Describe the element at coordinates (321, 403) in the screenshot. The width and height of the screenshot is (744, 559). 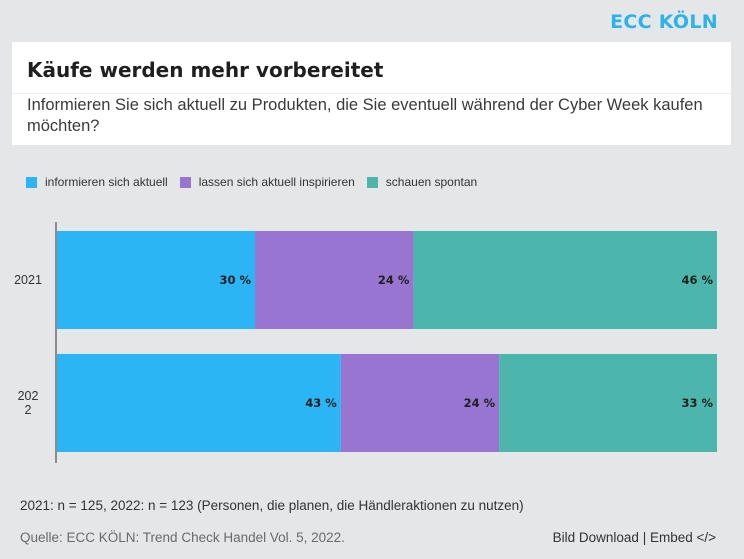
I see `data-label: 43 %` at that location.